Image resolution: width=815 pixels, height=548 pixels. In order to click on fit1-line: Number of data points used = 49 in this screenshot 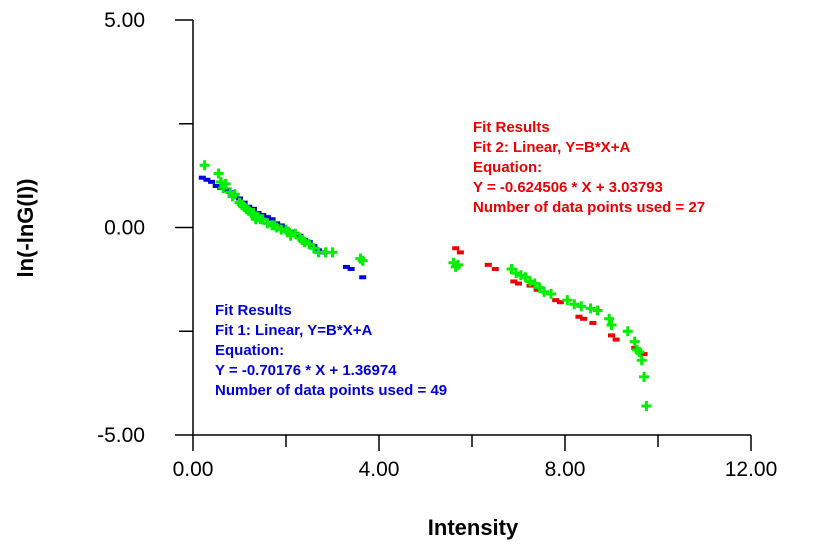, I will do `click(331, 390)`.